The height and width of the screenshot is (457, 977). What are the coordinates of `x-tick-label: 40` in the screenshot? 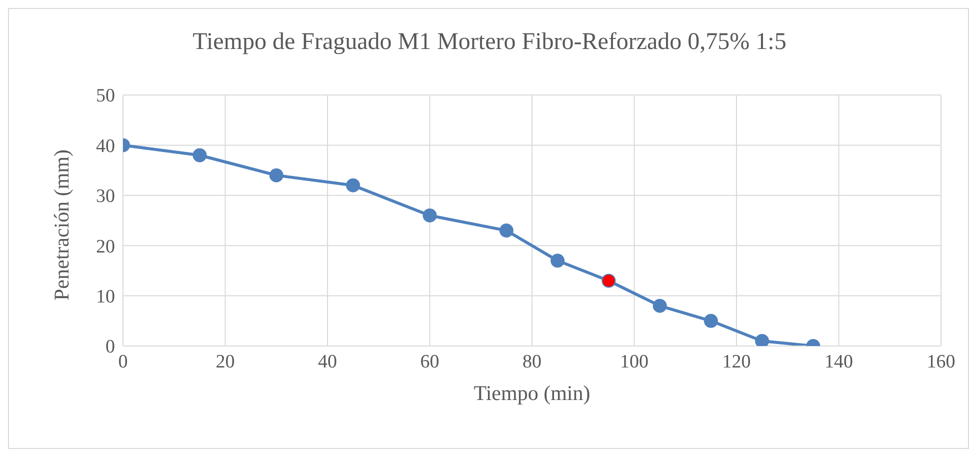 It's located at (327, 361).